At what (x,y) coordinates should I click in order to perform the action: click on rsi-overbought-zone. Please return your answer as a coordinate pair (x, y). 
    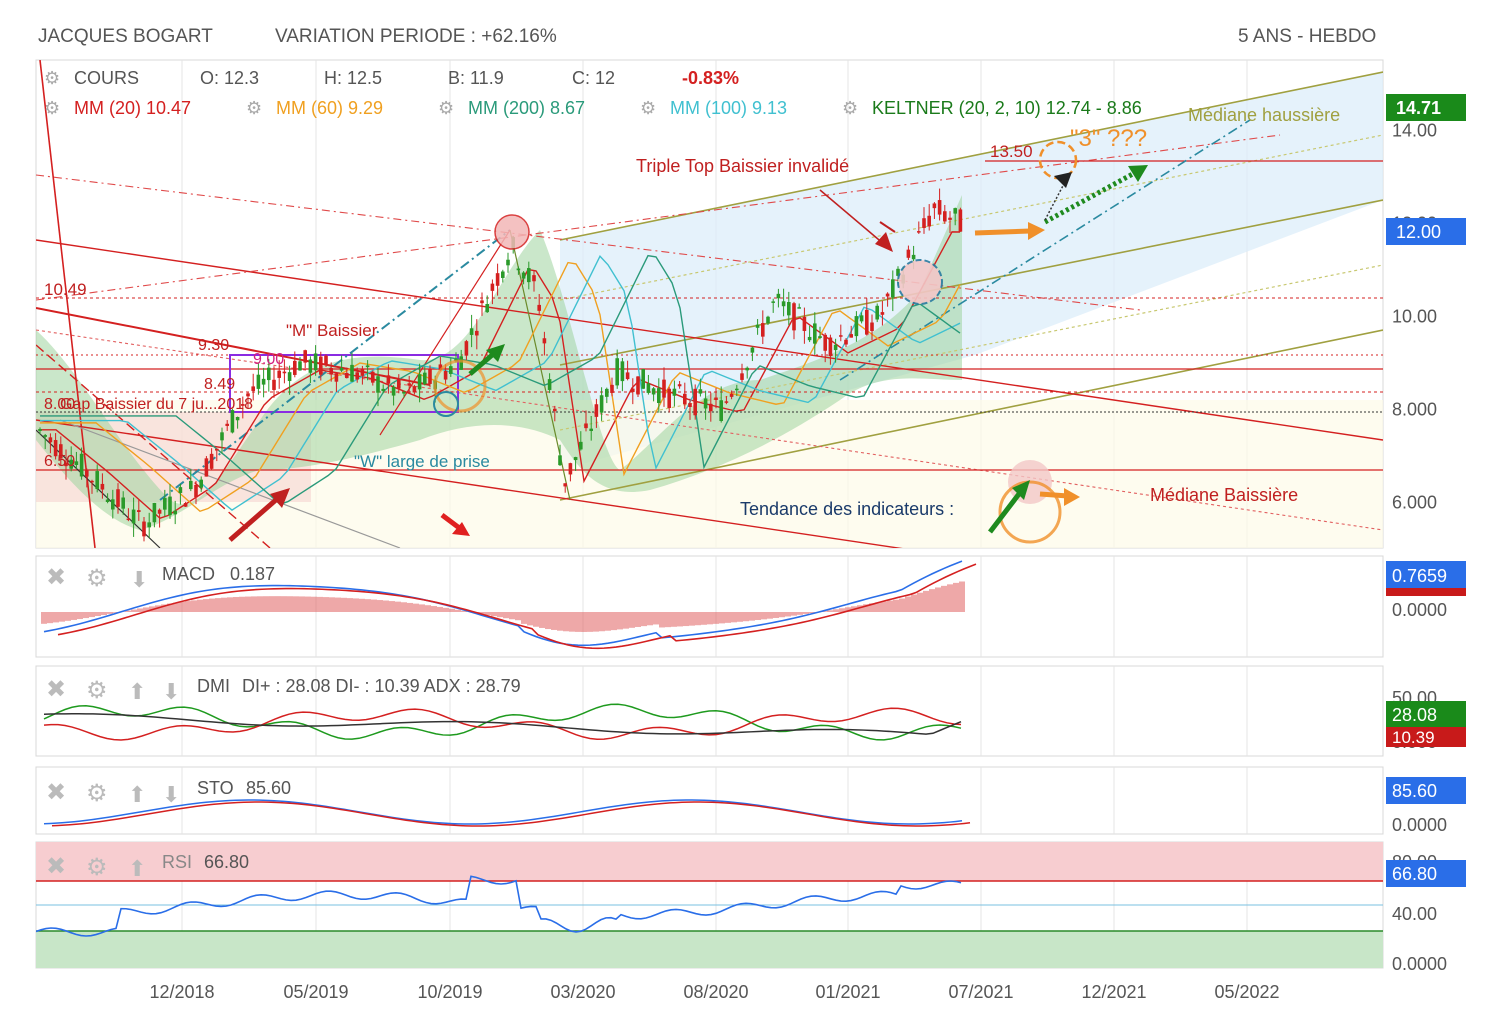
    Looking at the image, I should click on (709, 861).